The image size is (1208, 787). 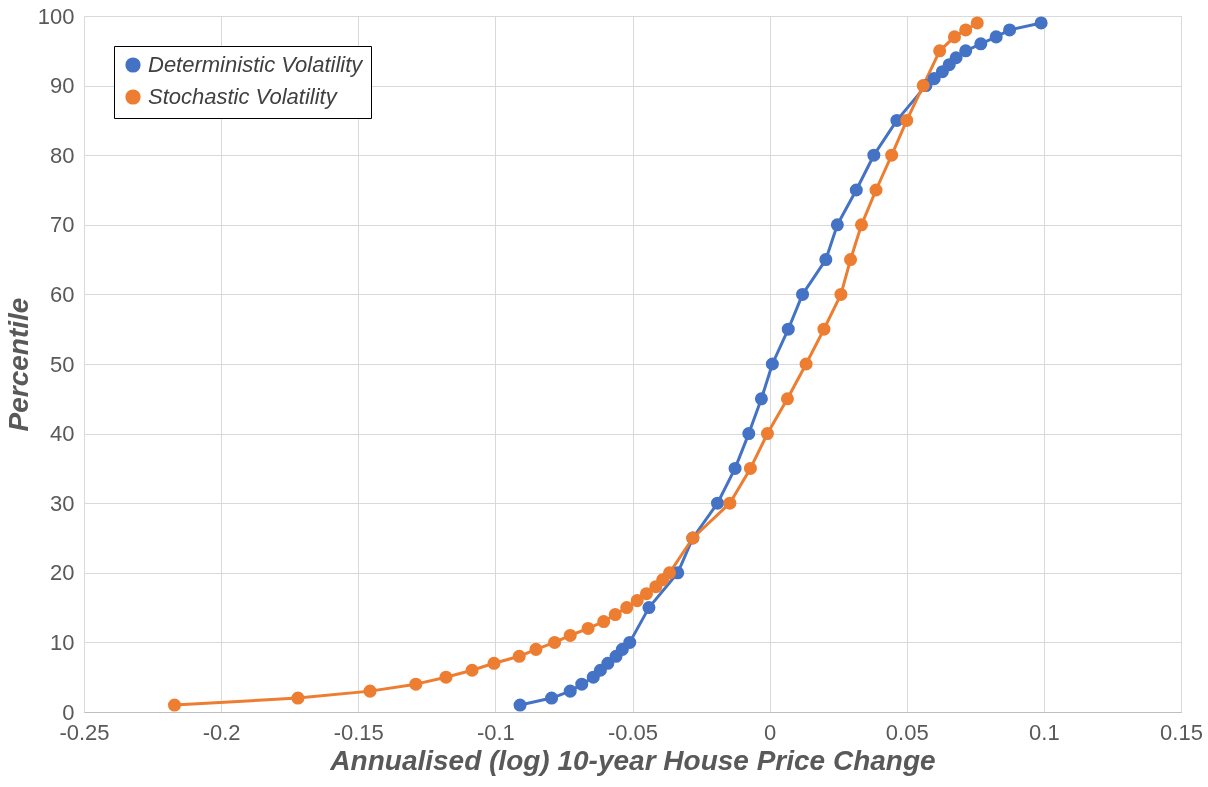 I want to click on y-tick-label: 100, so click(x=56, y=16).